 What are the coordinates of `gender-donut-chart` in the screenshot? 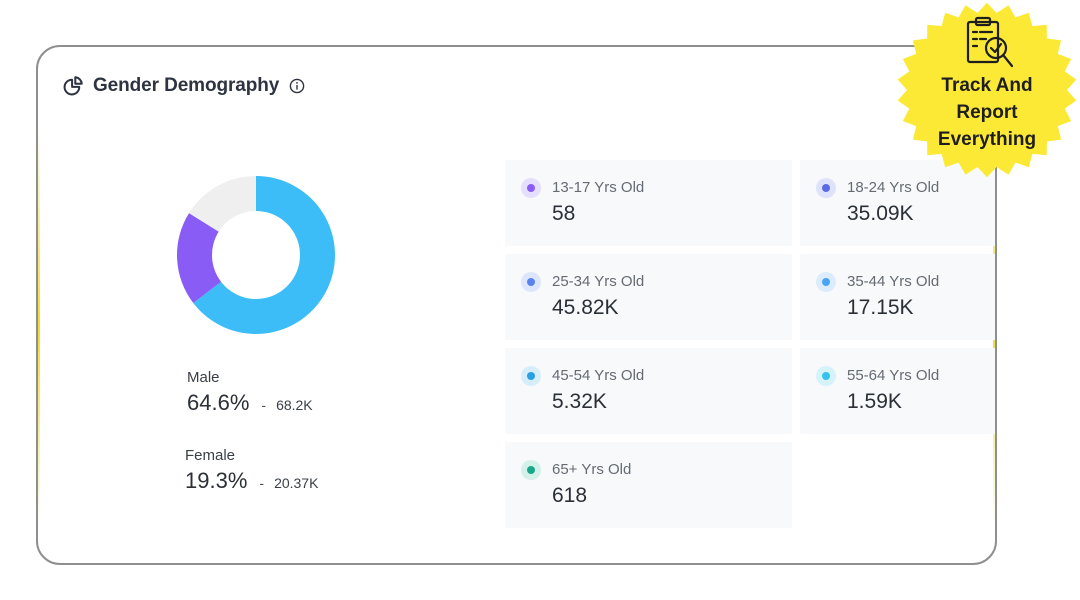 It's located at (256, 255).